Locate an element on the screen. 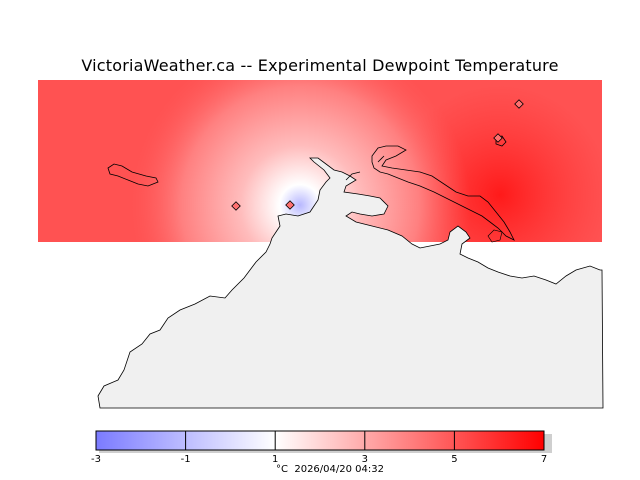  colorbar-tick-label: -3 is located at coordinates (96, 459).